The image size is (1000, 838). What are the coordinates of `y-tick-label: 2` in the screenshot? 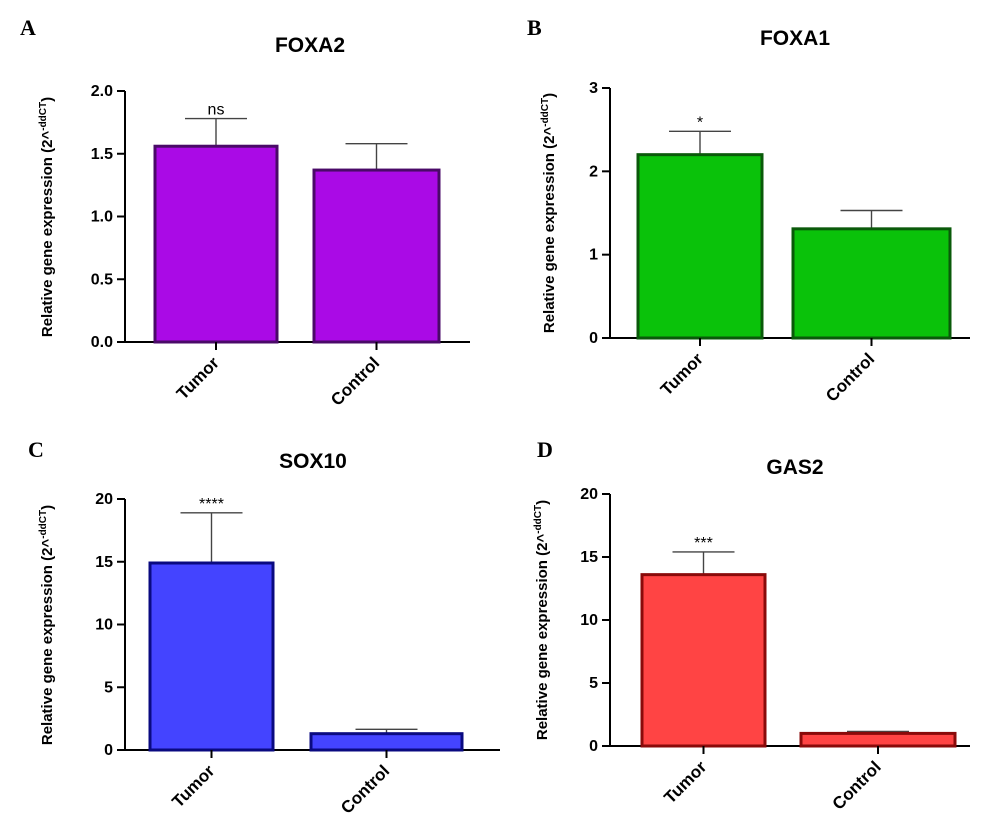 It's located at (593, 171).